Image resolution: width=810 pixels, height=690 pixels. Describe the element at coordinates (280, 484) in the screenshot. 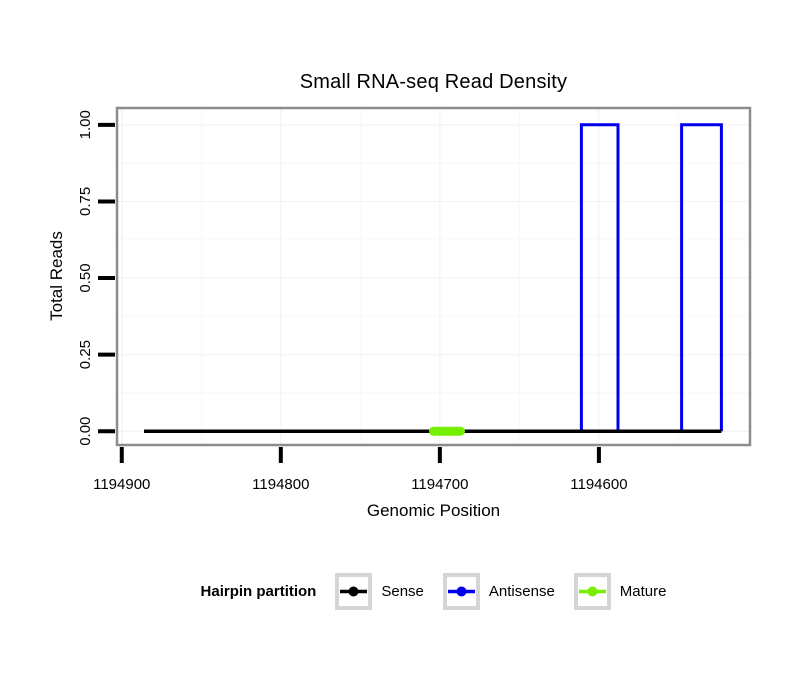

I see `x-tick-label: 1194800` at that location.